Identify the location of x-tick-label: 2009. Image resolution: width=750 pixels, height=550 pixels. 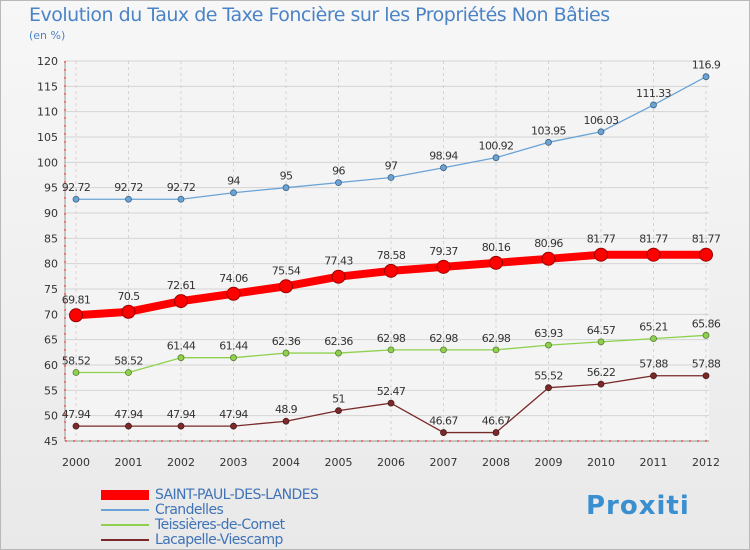
(549, 462).